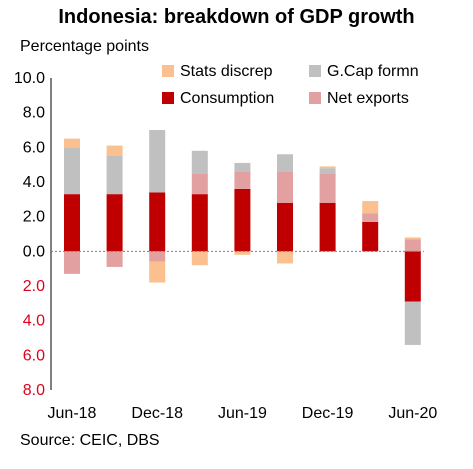 This screenshot has width=473, height=469. I want to click on x-tick-label: Jun-20, so click(412, 413).